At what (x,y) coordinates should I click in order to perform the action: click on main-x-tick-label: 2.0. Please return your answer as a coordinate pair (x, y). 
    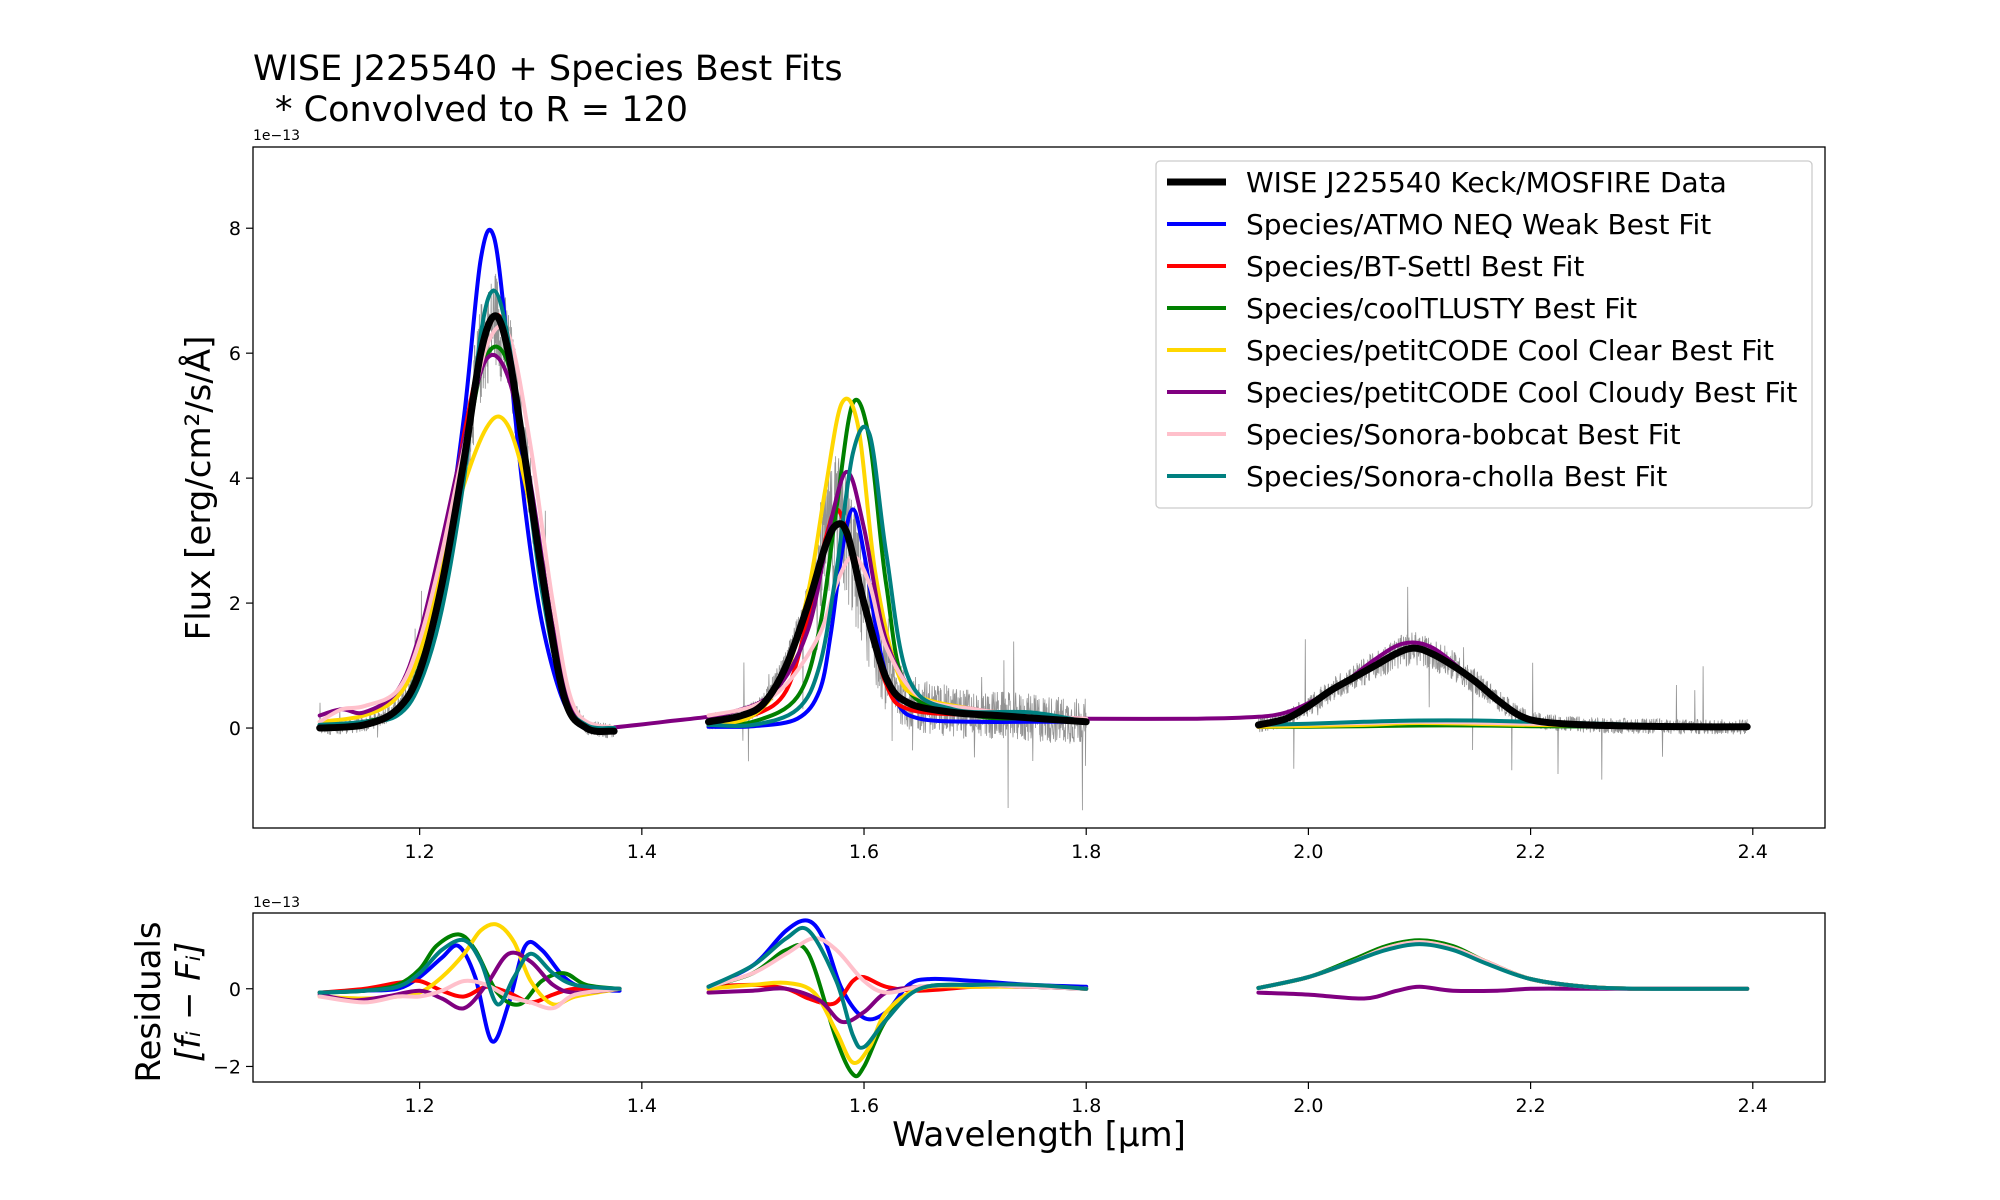
    Looking at the image, I should click on (1308, 852).